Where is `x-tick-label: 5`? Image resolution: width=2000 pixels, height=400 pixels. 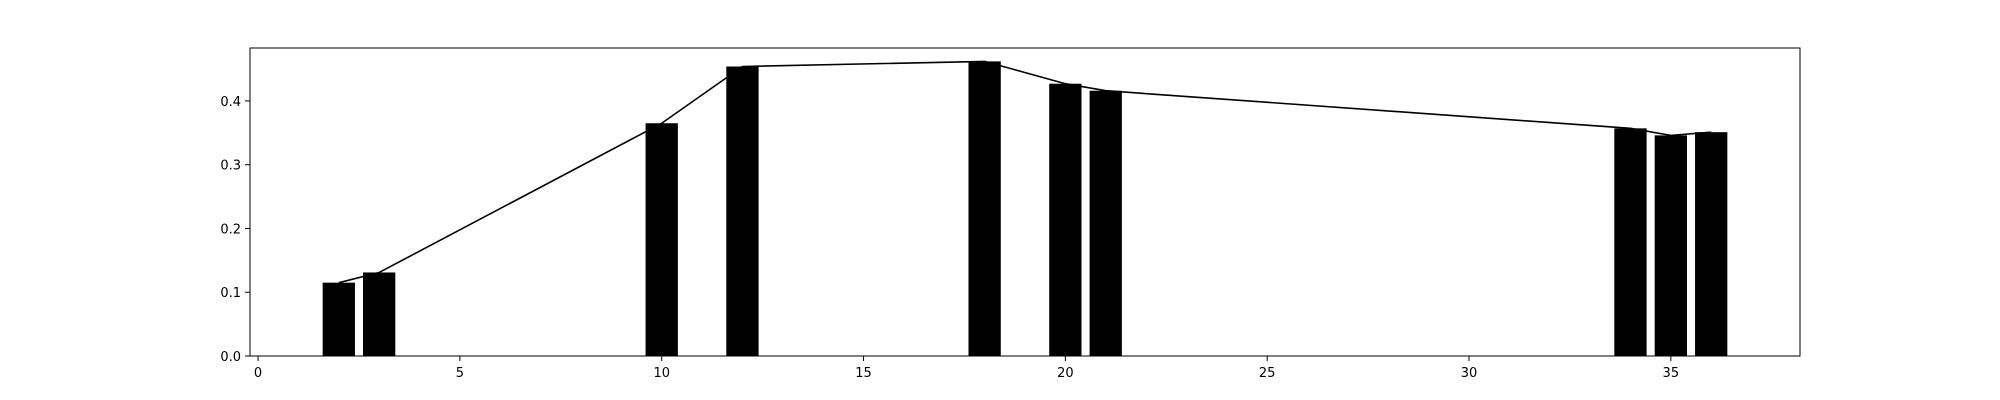
x-tick-label: 5 is located at coordinates (460, 373).